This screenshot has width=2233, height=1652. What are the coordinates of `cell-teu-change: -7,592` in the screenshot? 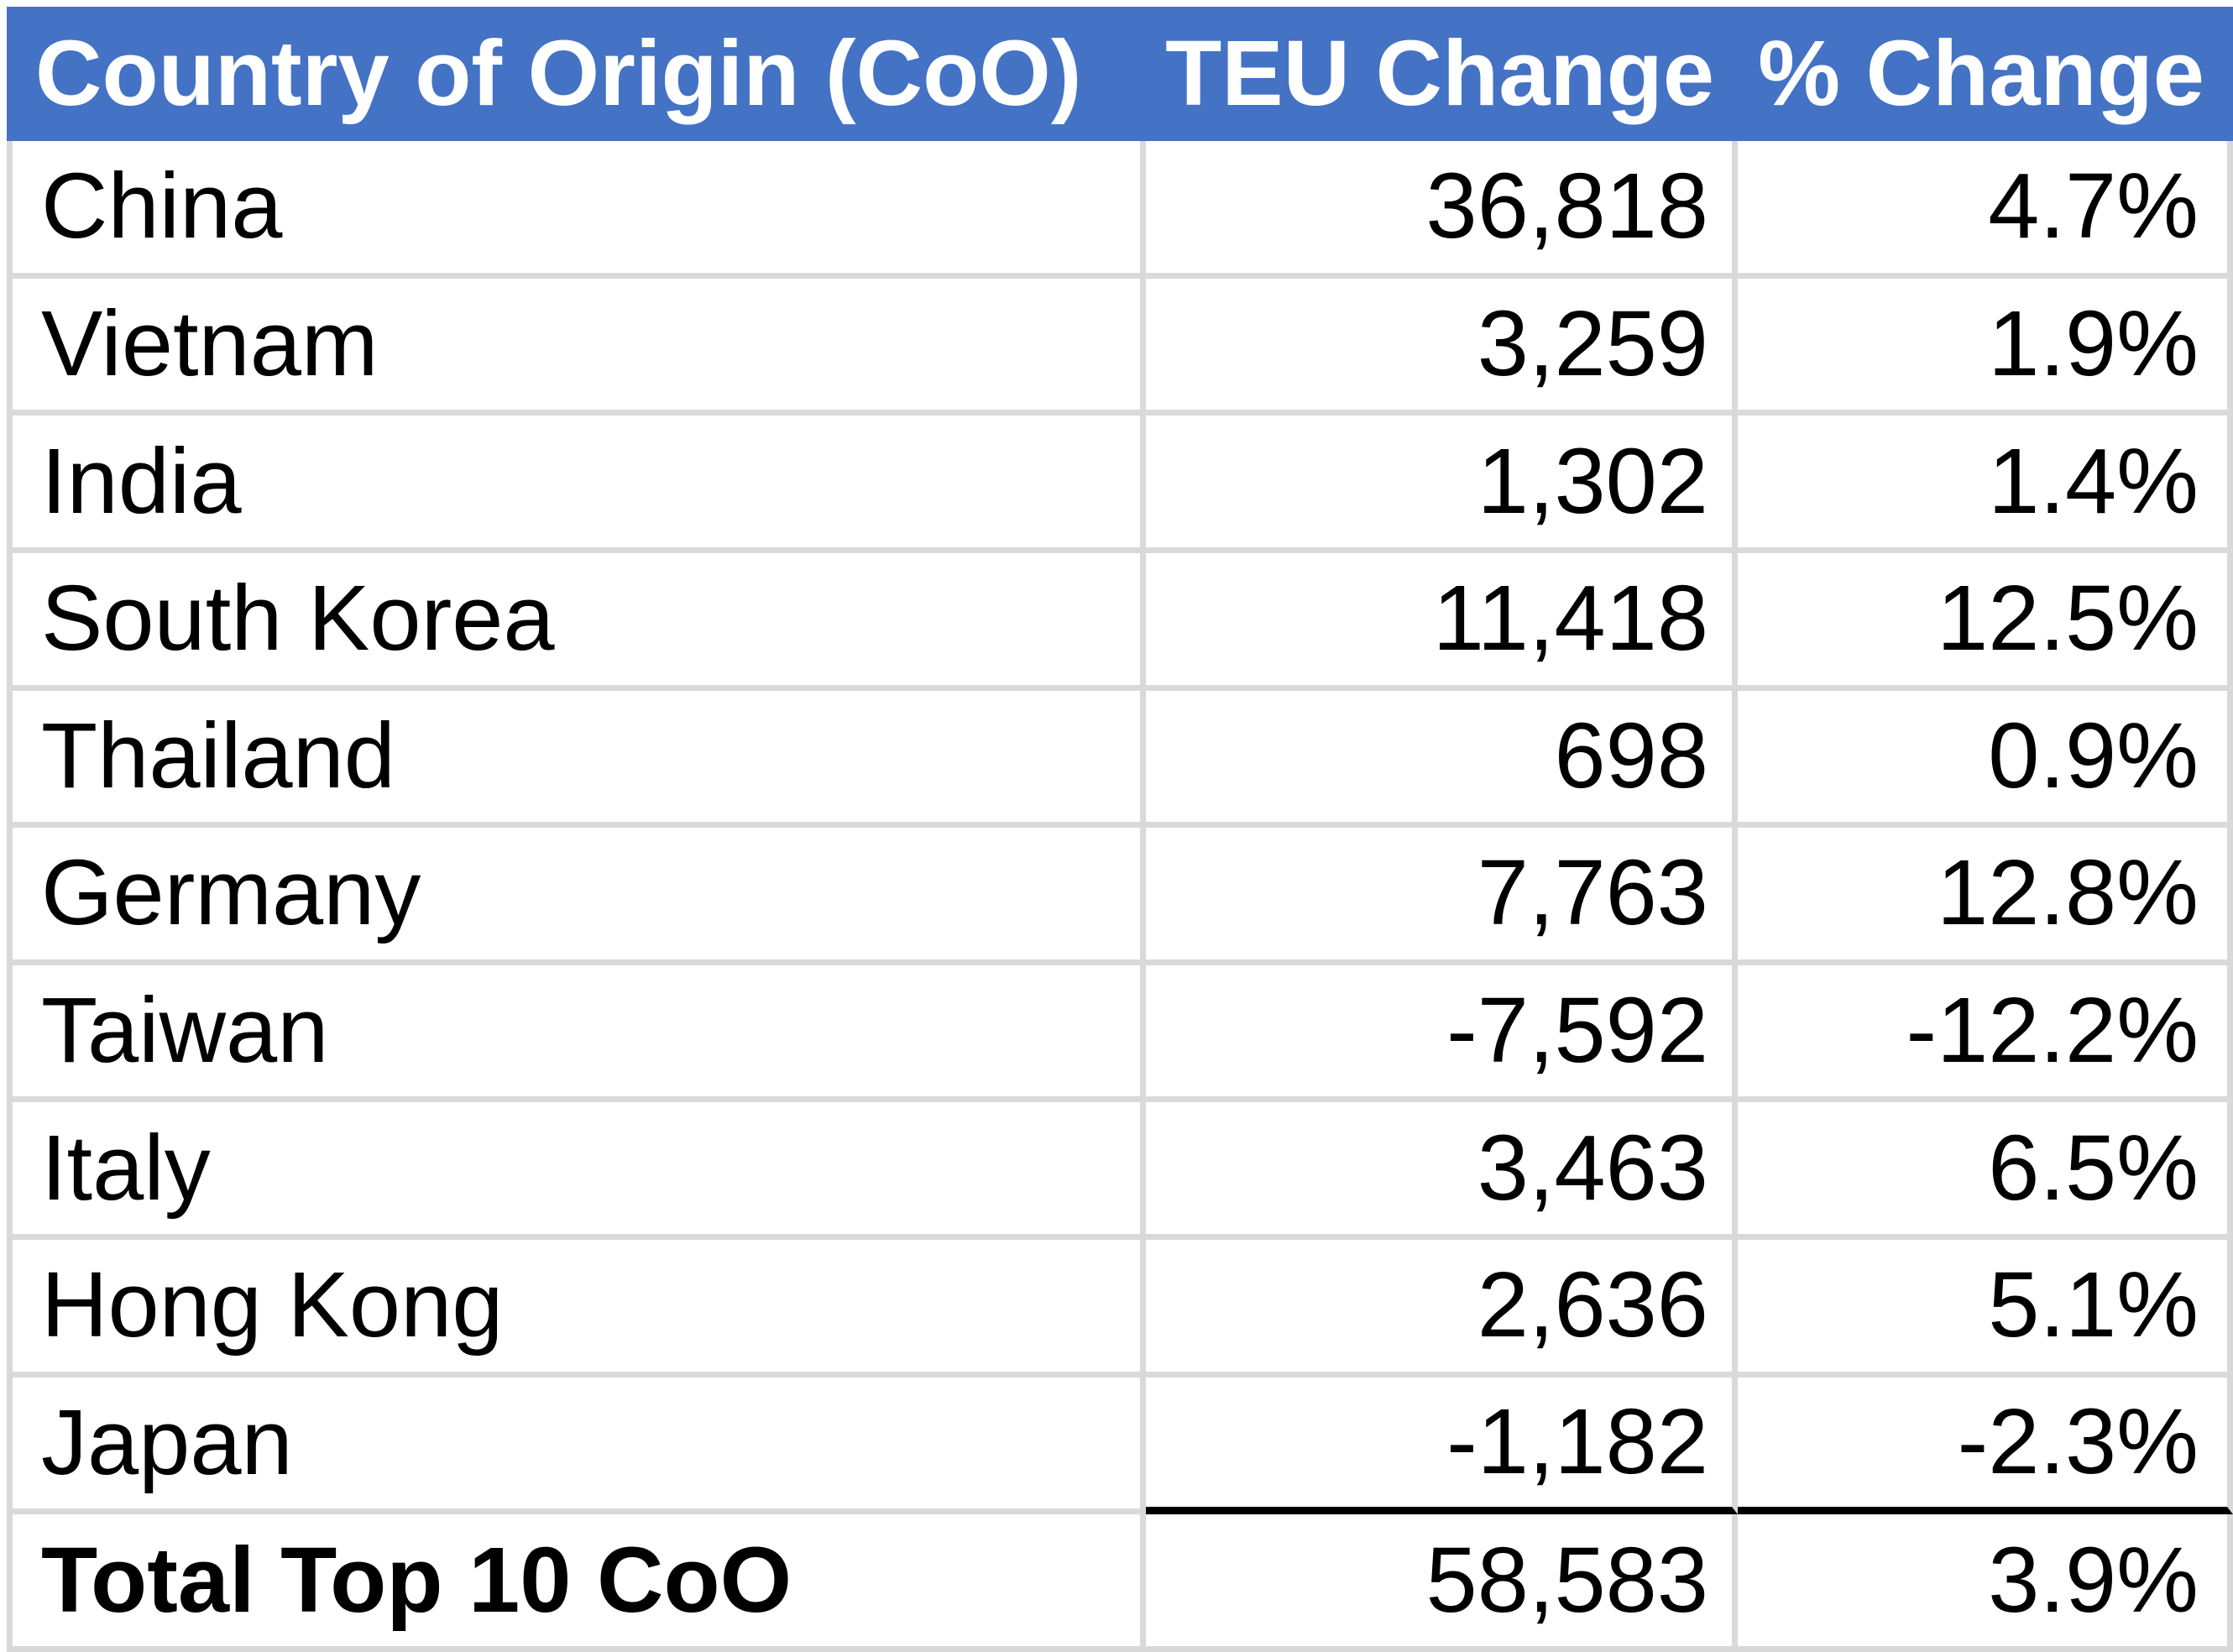 It's located at (1442, 1034).